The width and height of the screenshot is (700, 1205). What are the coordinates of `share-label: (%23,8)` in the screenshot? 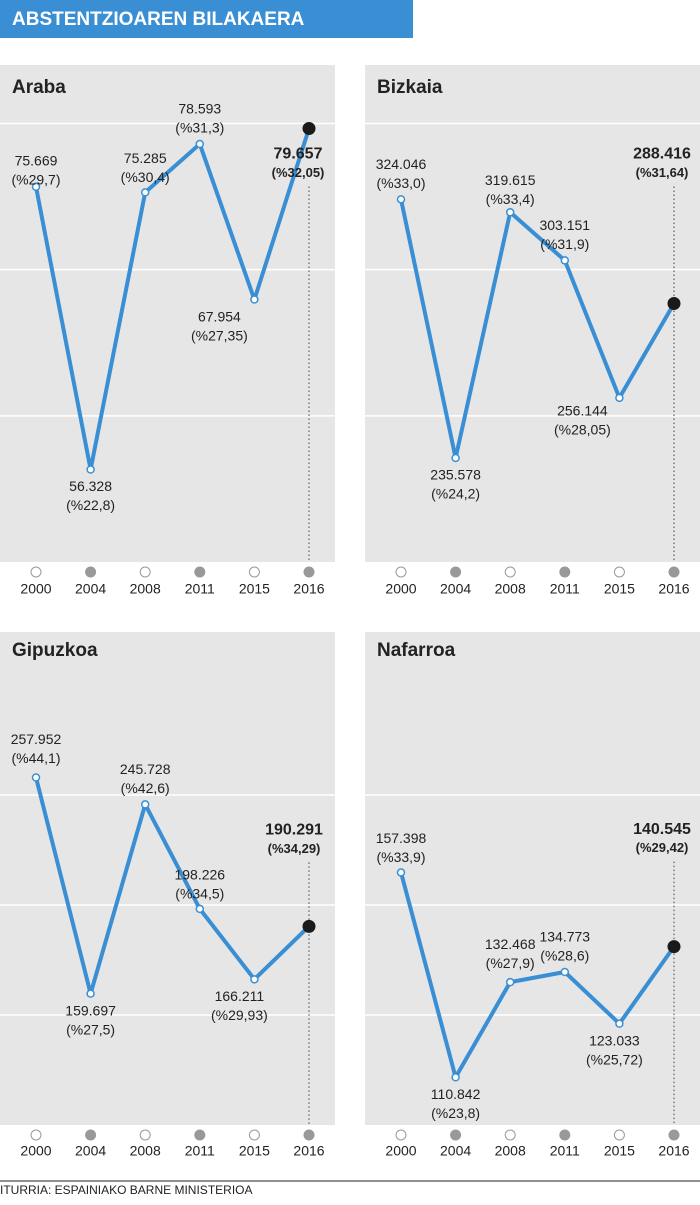 It's located at (455, 1113).